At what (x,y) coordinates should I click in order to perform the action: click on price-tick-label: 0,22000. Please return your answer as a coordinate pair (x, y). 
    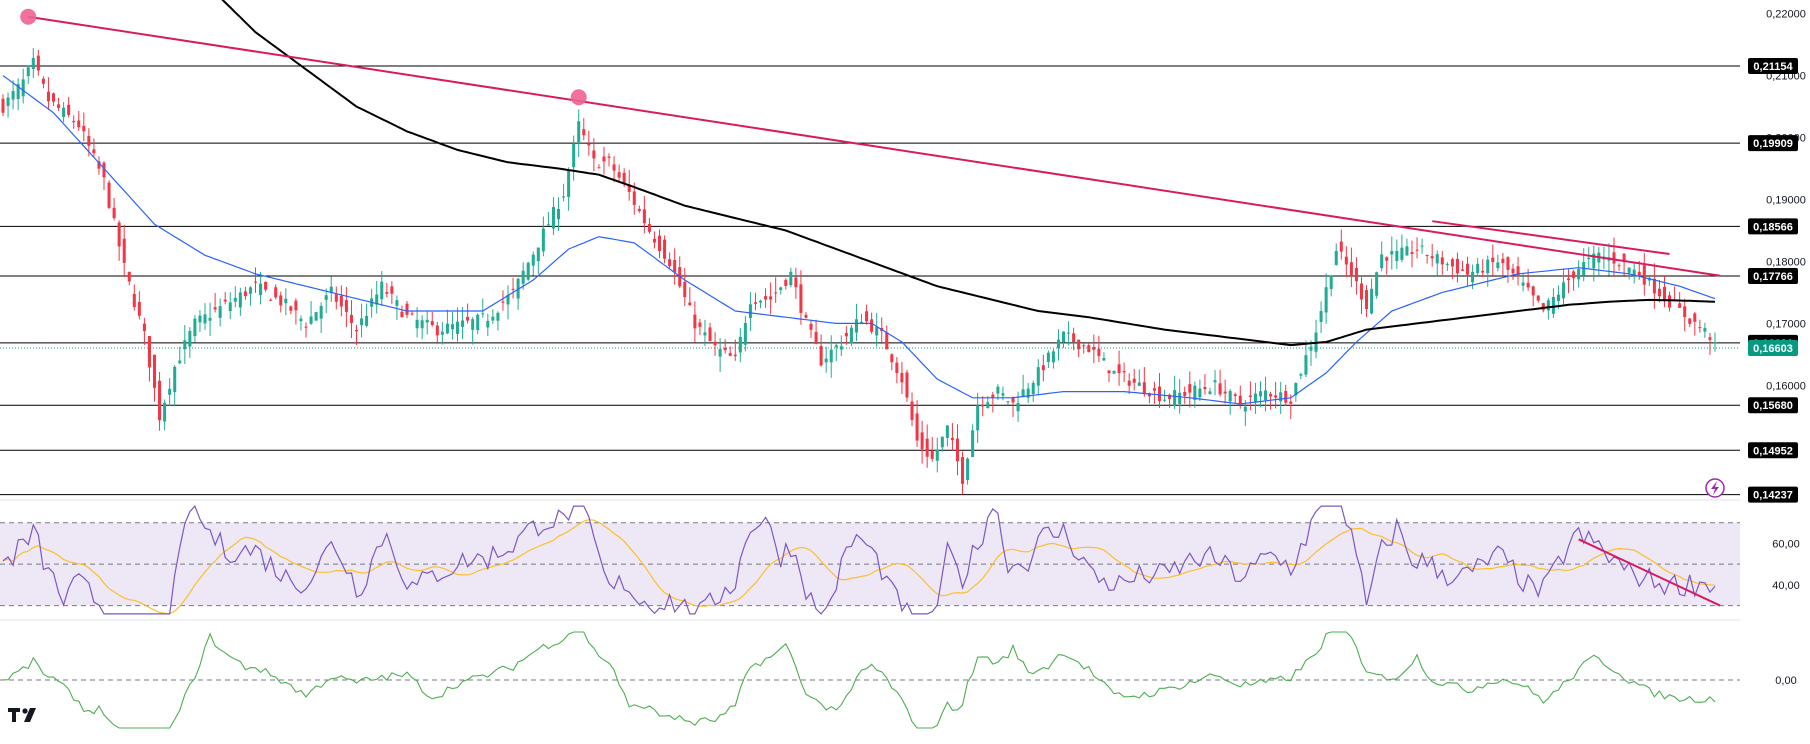
    Looking at the image, I should click on (1786, 15).